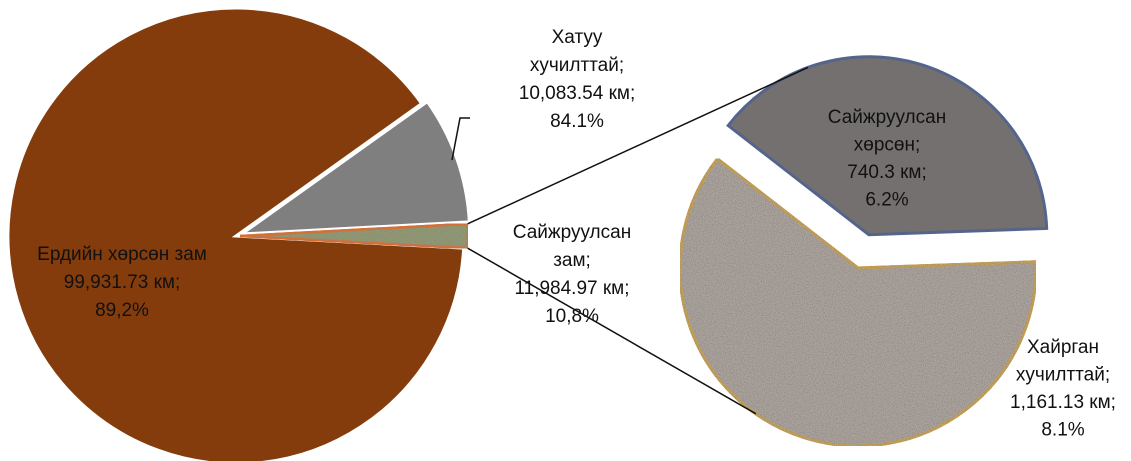 The height and width of the screenshot is (461, 1131). I want to click on data-label: 6.2%, so click(886, 200).